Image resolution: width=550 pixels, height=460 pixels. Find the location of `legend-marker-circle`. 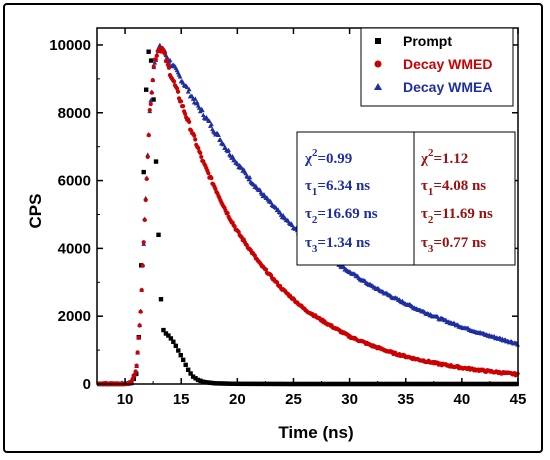

legend-marker-circle is located at coordinates (378, 64).